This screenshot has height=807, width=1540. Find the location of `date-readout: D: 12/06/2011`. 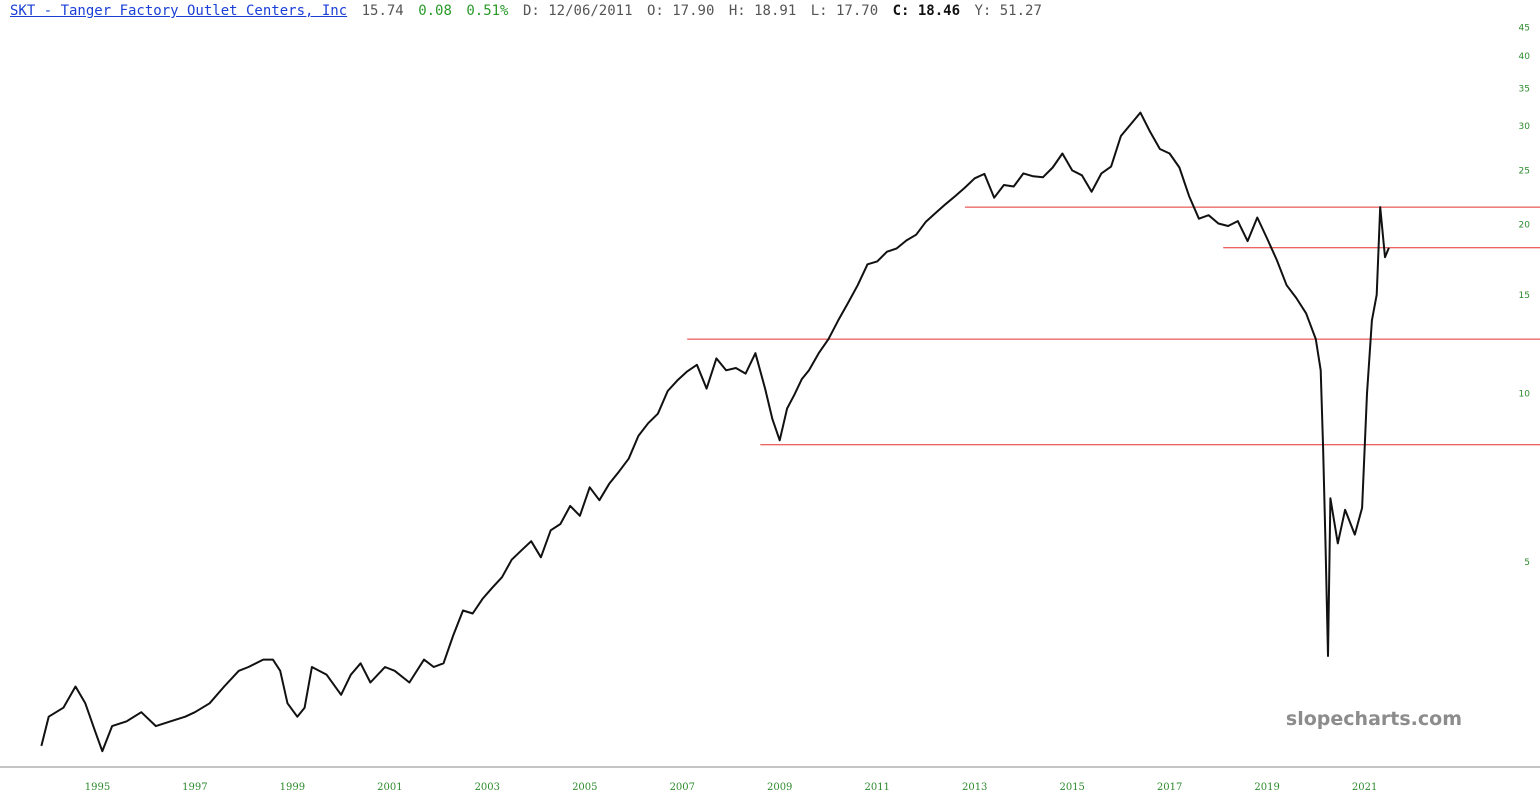

date-readout: D: 12/06/2011 is located at coordinates (577, 11).